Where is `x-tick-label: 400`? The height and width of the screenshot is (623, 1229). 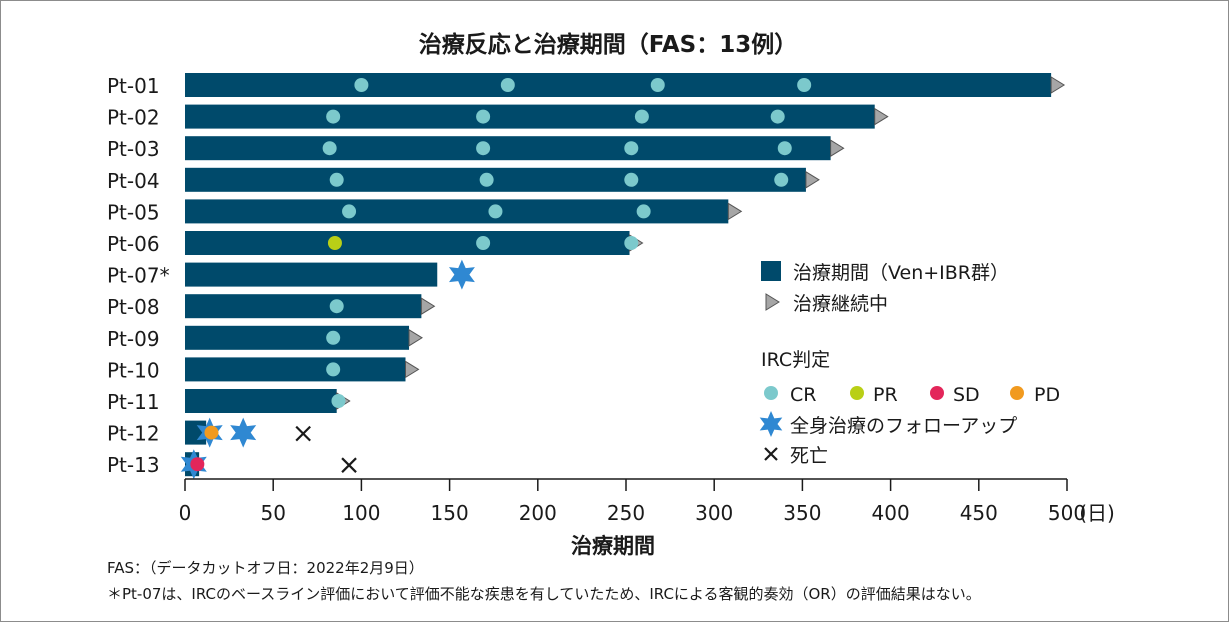 x-tick-label: 400 is located at coordinates (891, 513).